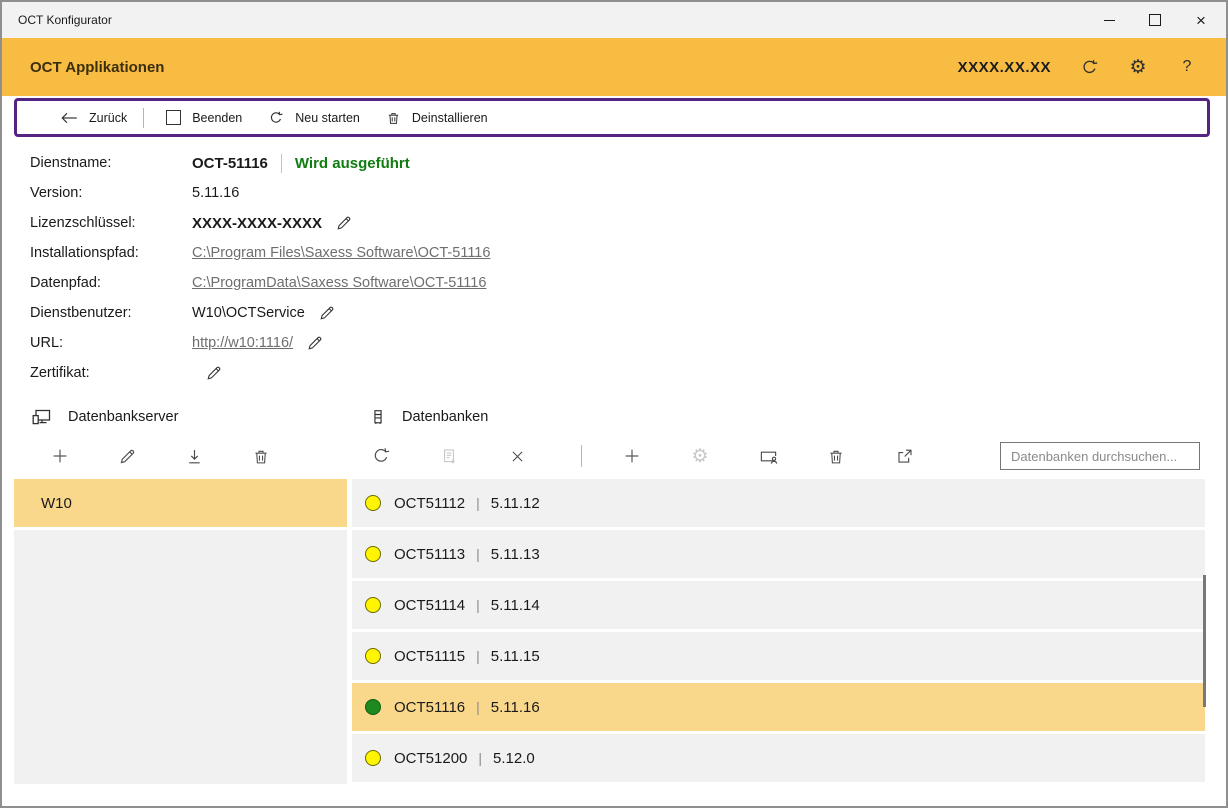 The width and height of the screenshot is (1228, 808). Describe the element at coordinates (581, 456) in the screenshot. I see `databases-toolbar-divider` at that location.